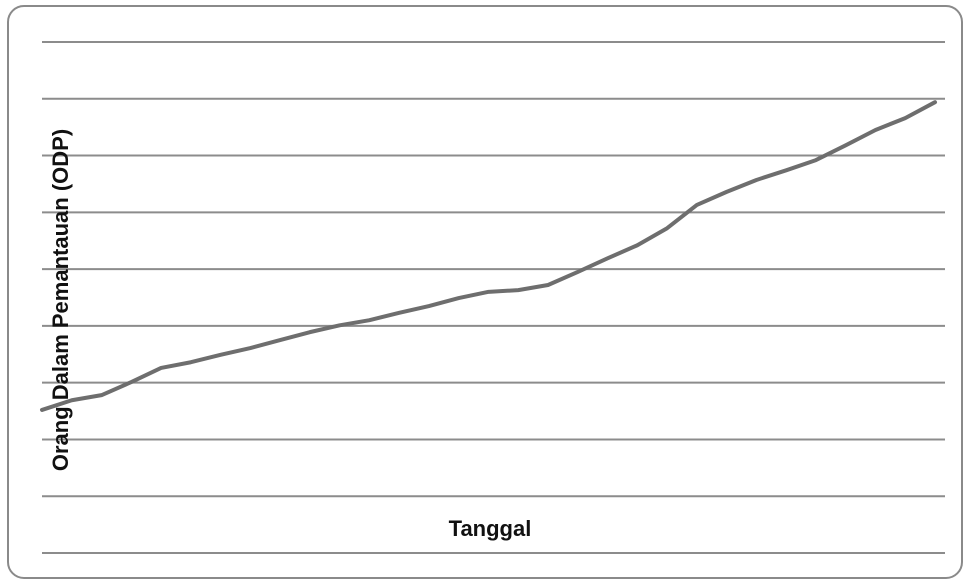 This screenshot has width=969, height=584. Describe the element at coordinates (490, 528) in the screenshot. I see `x-axis-label: Tanggal` at that location.